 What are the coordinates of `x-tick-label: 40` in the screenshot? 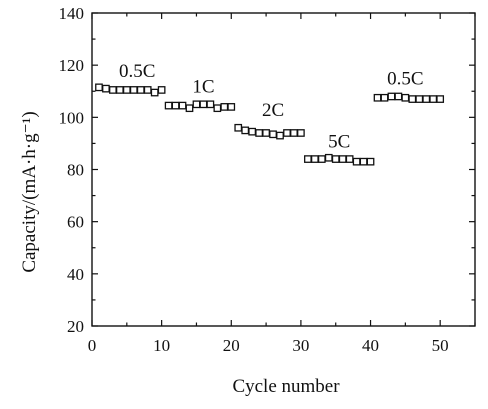 It's located at (370, 345).